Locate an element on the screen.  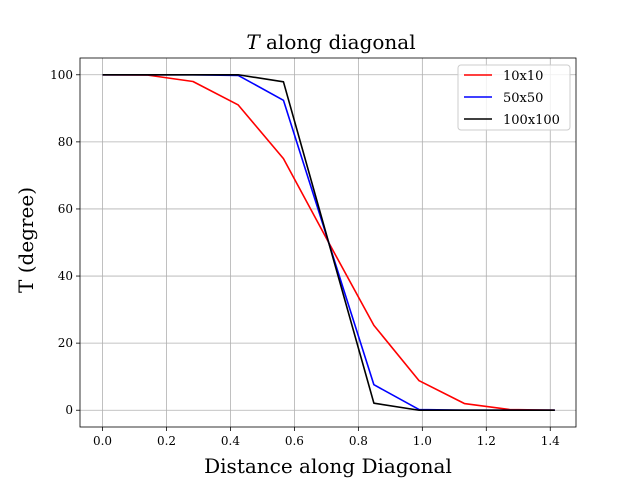
chart-title: T along diagonal is located at coordinates (330, 42).